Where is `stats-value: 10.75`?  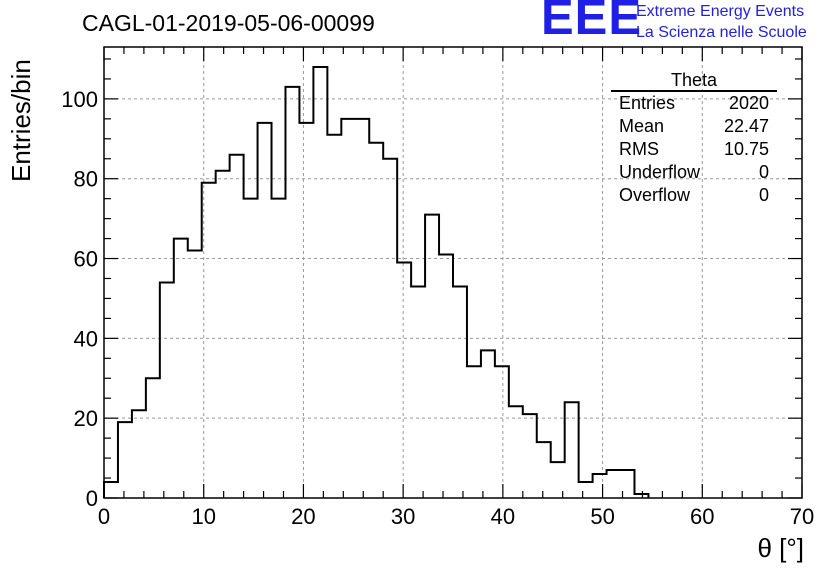 stats-value: 10.75 is located at coordinates (746, 149).